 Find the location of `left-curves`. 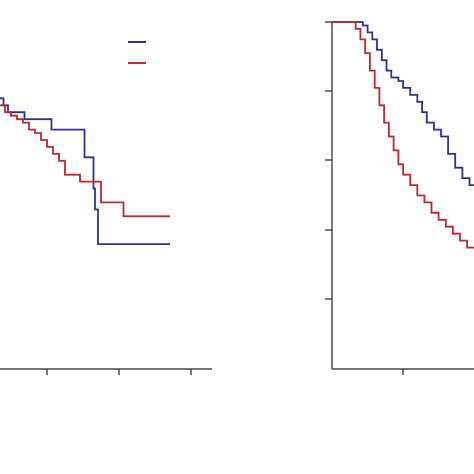

left-curves is located at coordinates (85, 171).